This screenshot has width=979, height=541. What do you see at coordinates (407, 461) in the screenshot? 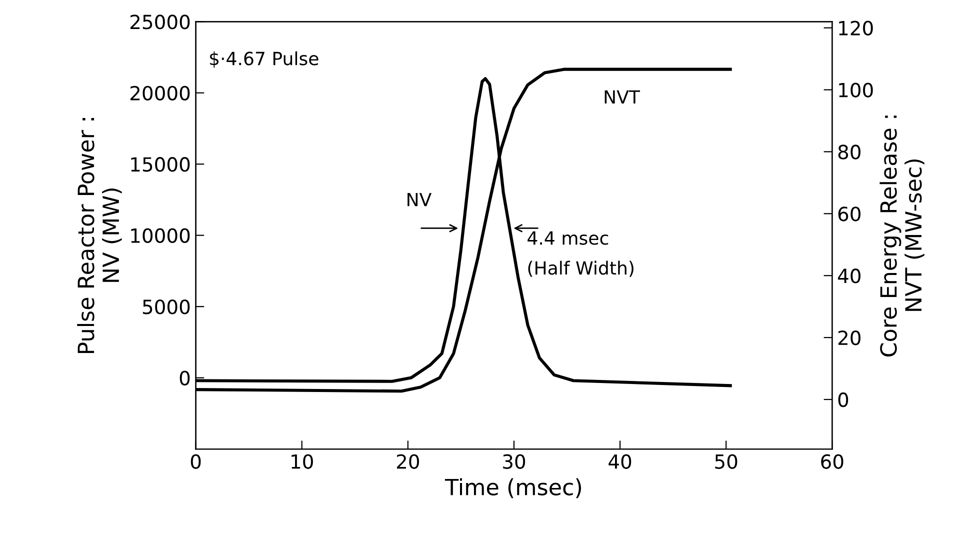
I see `x-tick-label: 20` at bounding box center [407, 461].